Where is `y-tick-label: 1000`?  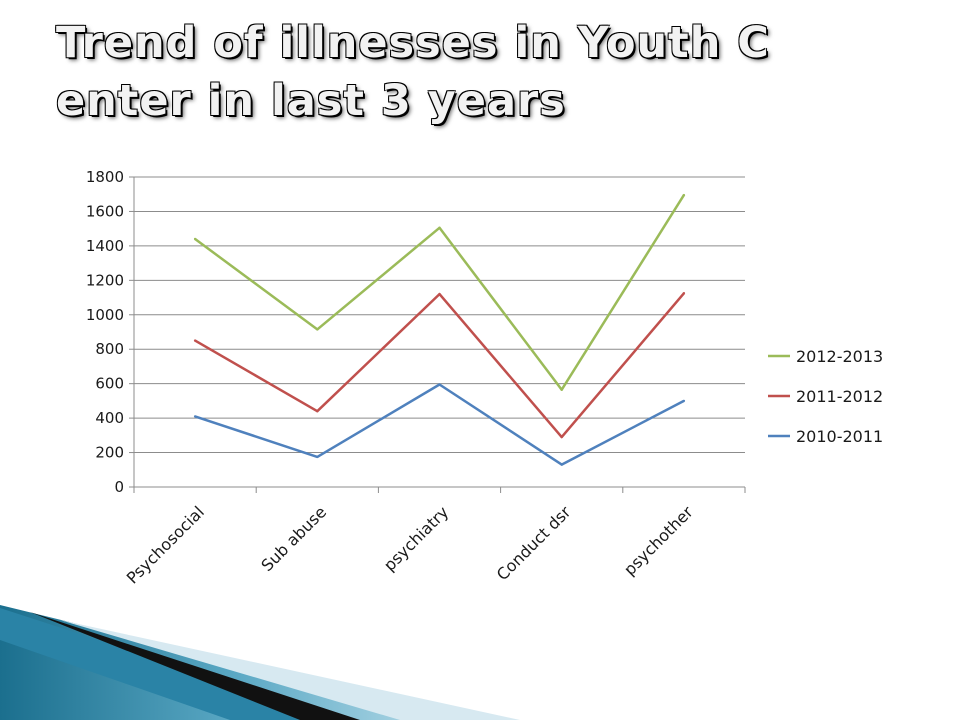
y-tick-label: 1000 is located at coordinates (105, 315).